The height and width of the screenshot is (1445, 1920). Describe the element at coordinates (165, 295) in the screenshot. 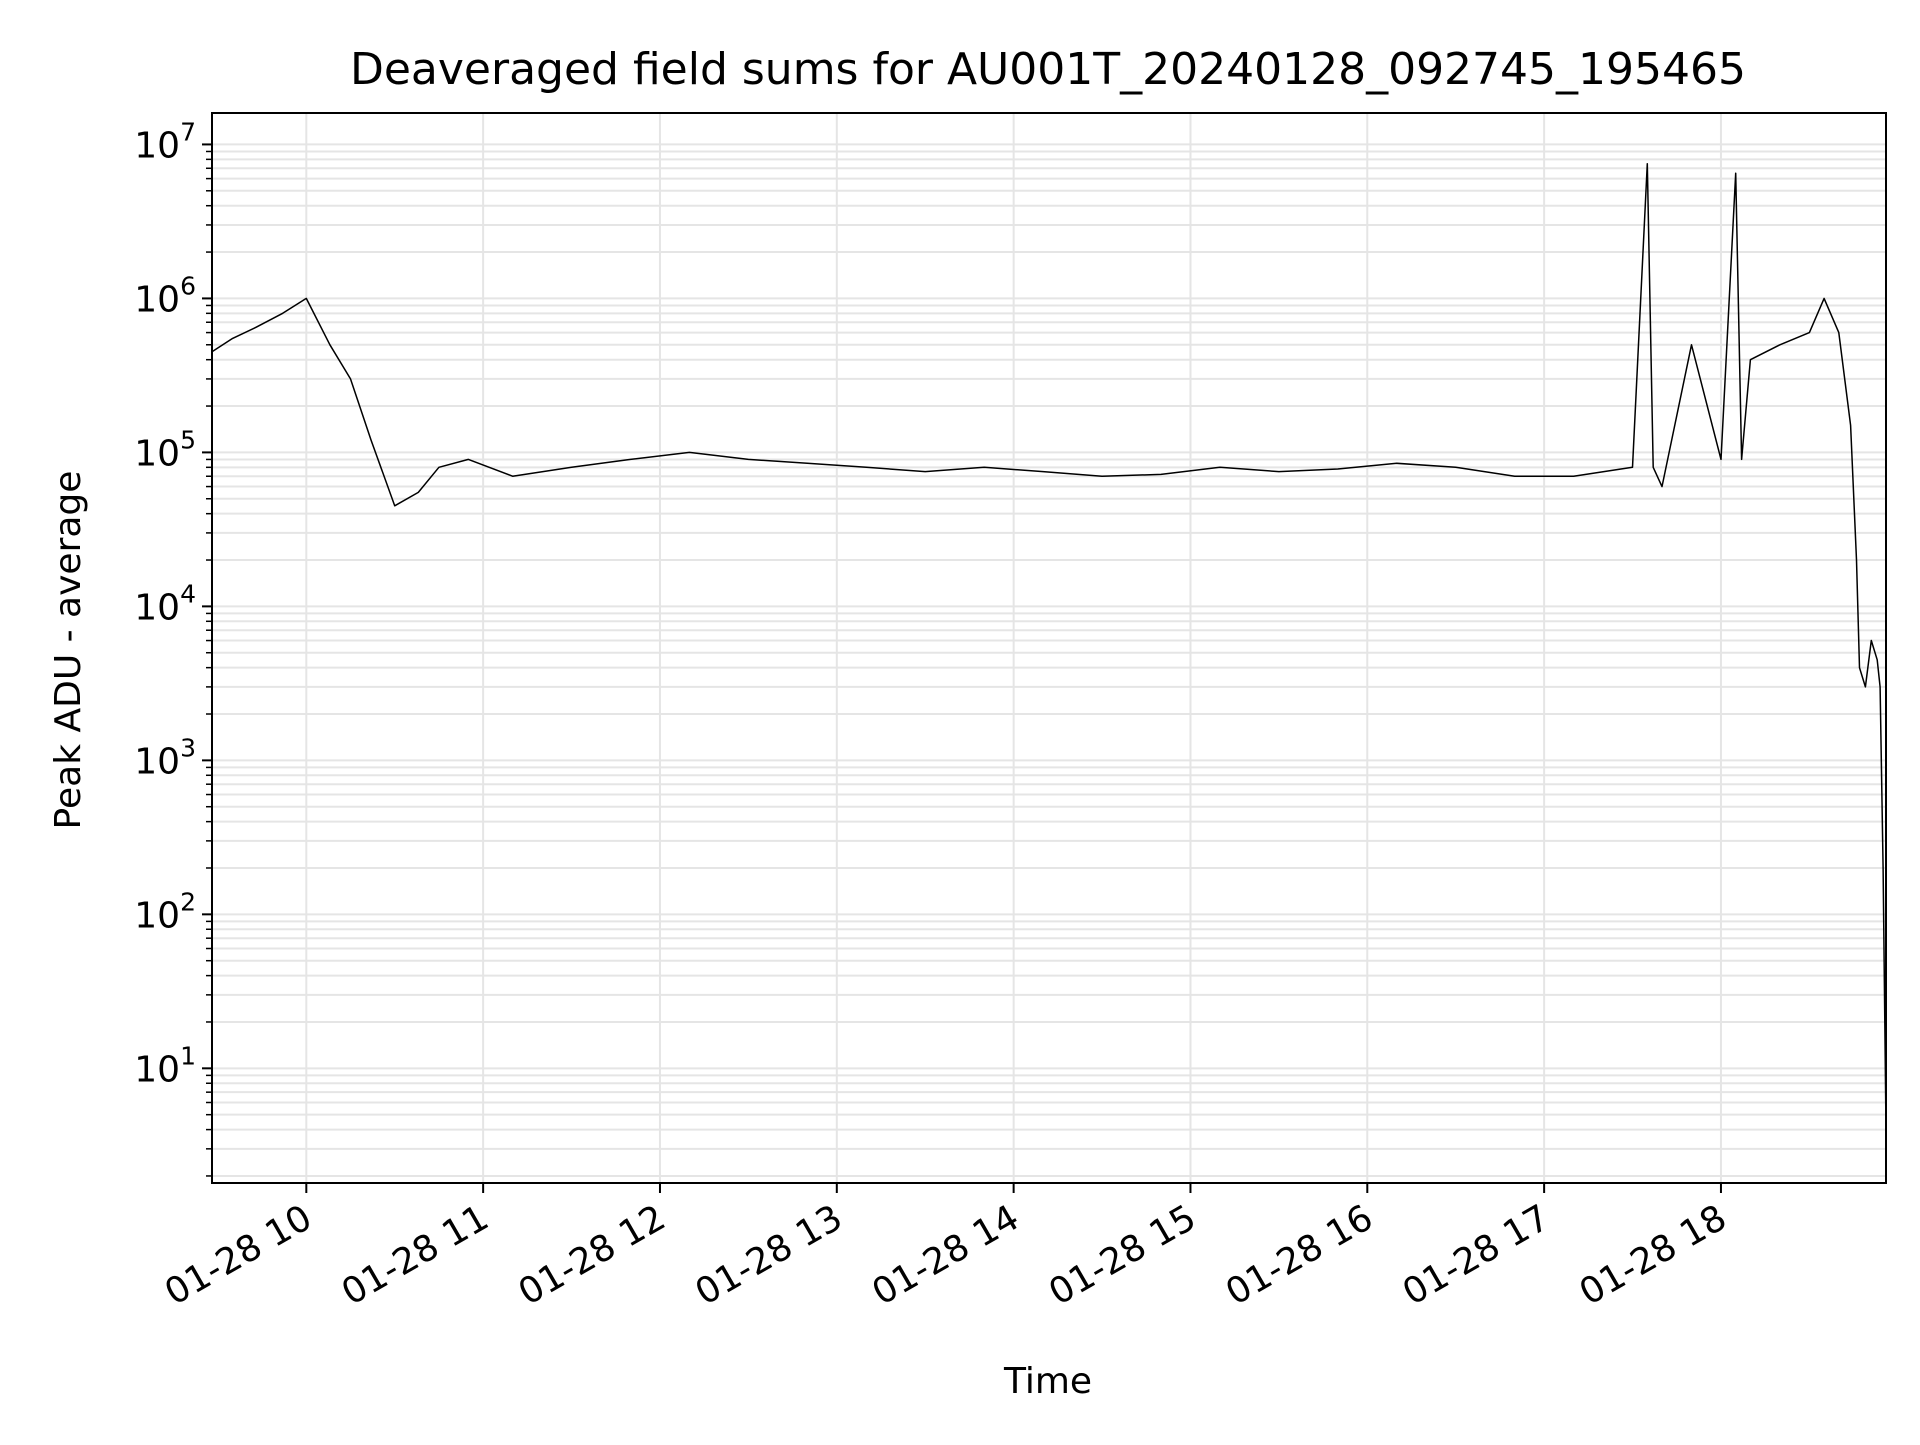

I see `y-tick-label: 10⁶` at that location.